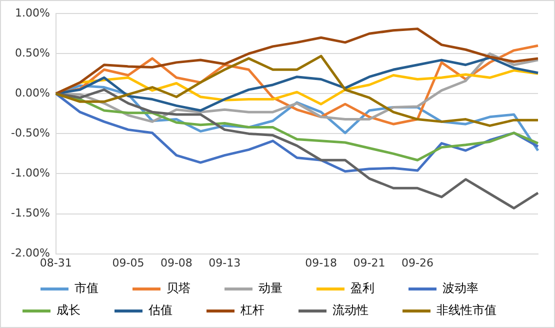  What do you see at coordinates (369, 263) in the screenshot?
I see `x-tick-label: 09-21` at bounding box center [369, 263].